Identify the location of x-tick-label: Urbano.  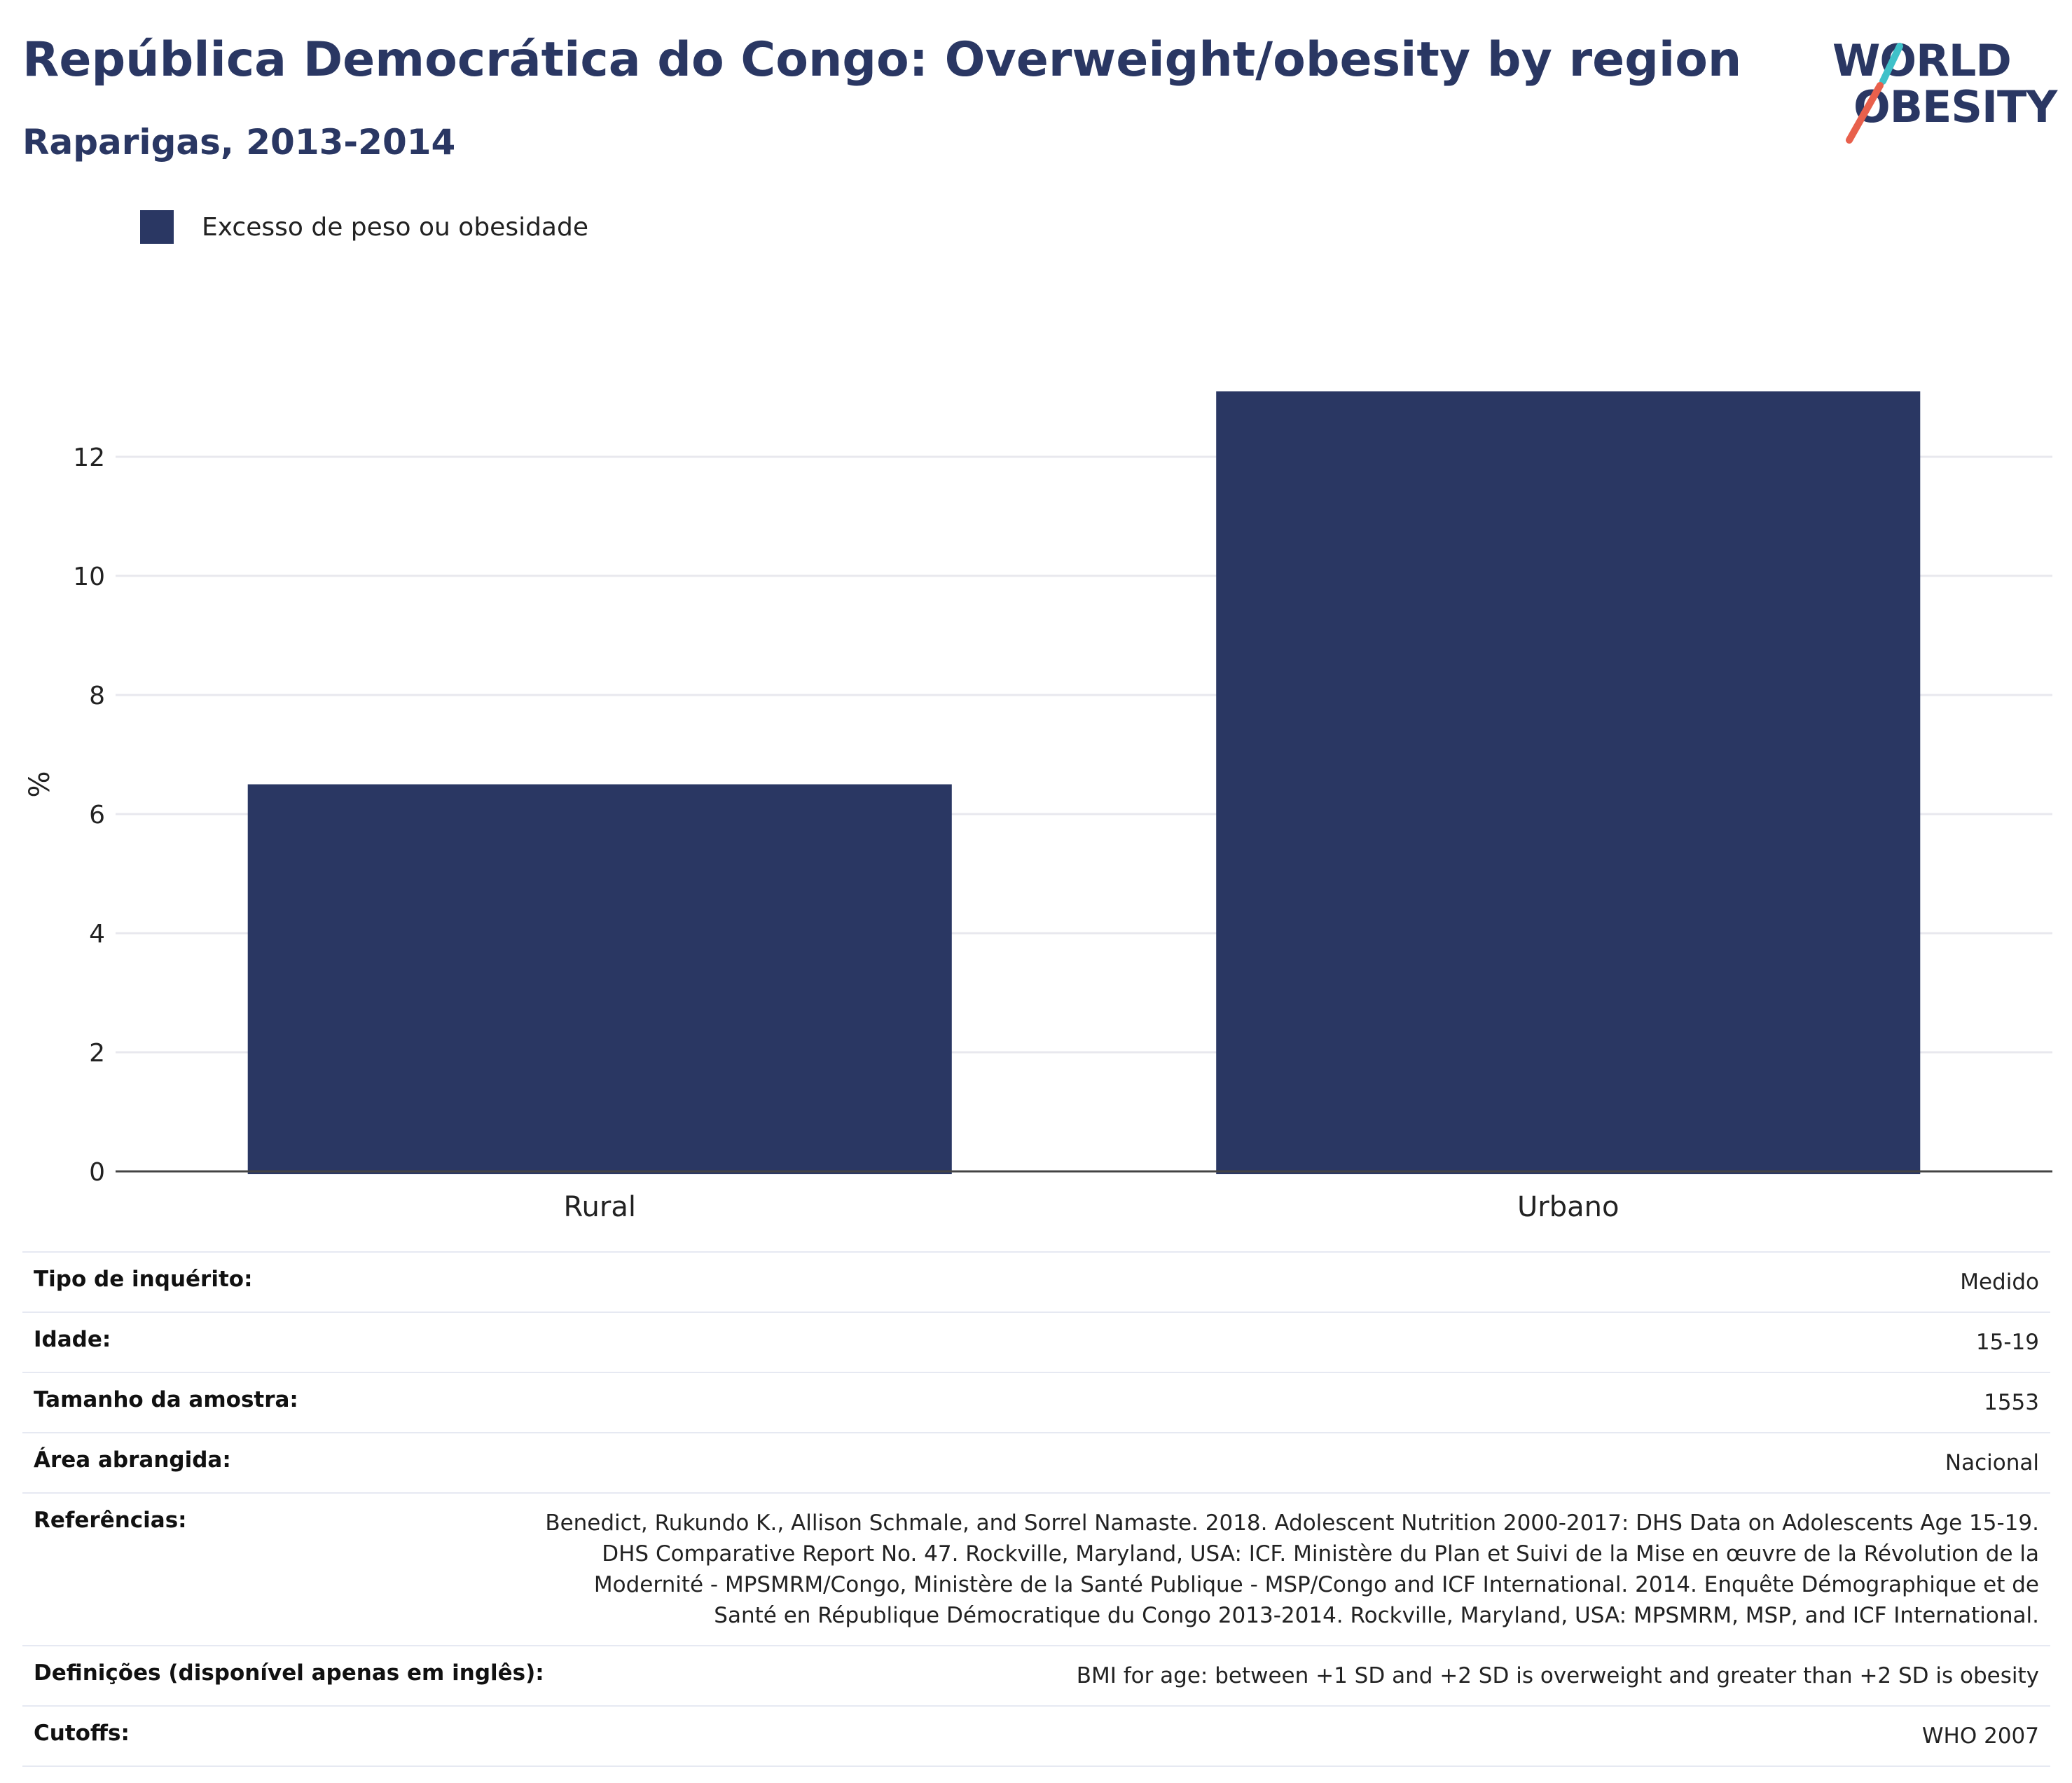
(1568, 1205).